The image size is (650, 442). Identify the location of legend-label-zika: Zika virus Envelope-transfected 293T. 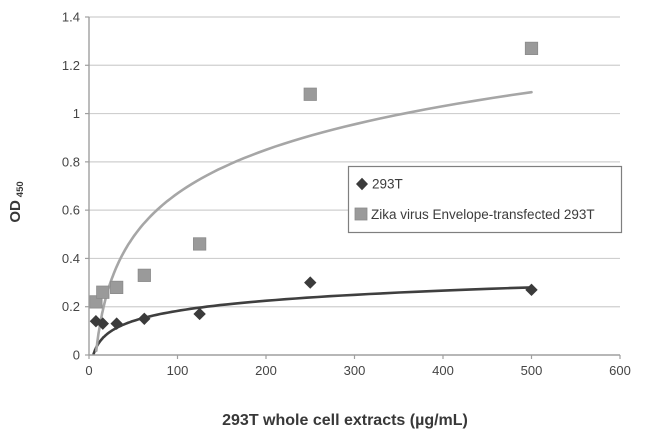
(483, 214).